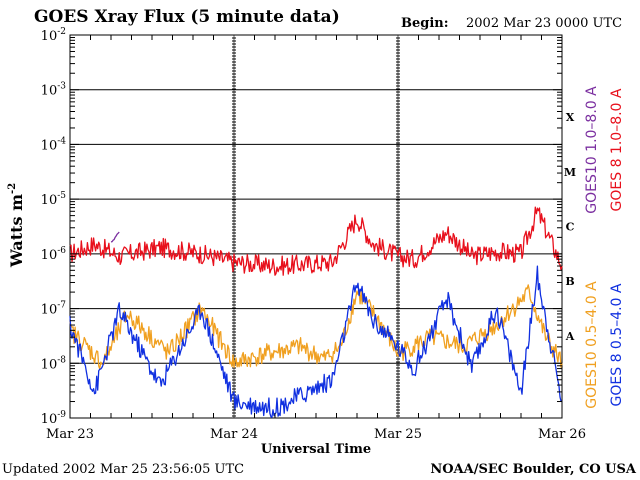 The height and width of the screenshot is (480, 640). What do you see at coordinates (123, 469) in the screenshot?
I see `updated-timestamp: Updated 2002 Mar 25 23:56:05 UTC` at bounding box center [123, 469].